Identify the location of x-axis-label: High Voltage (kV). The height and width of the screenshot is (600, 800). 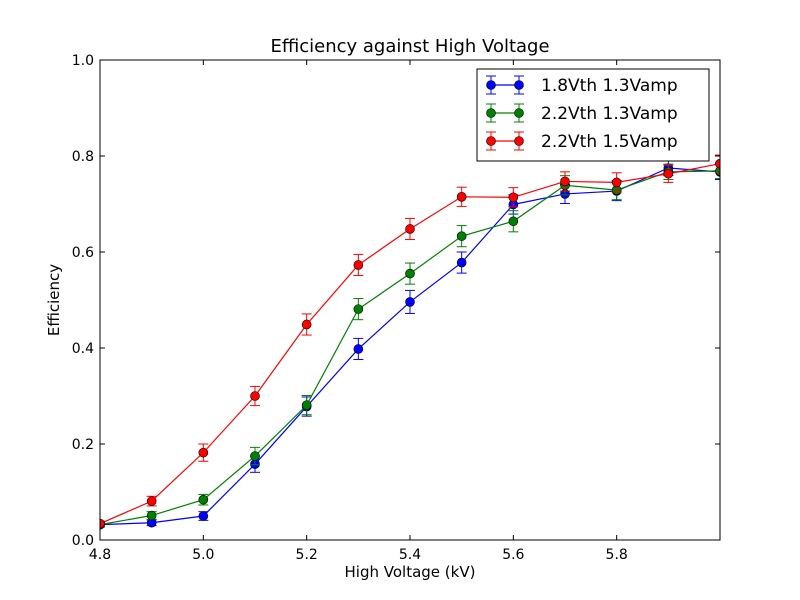
(410, 572).